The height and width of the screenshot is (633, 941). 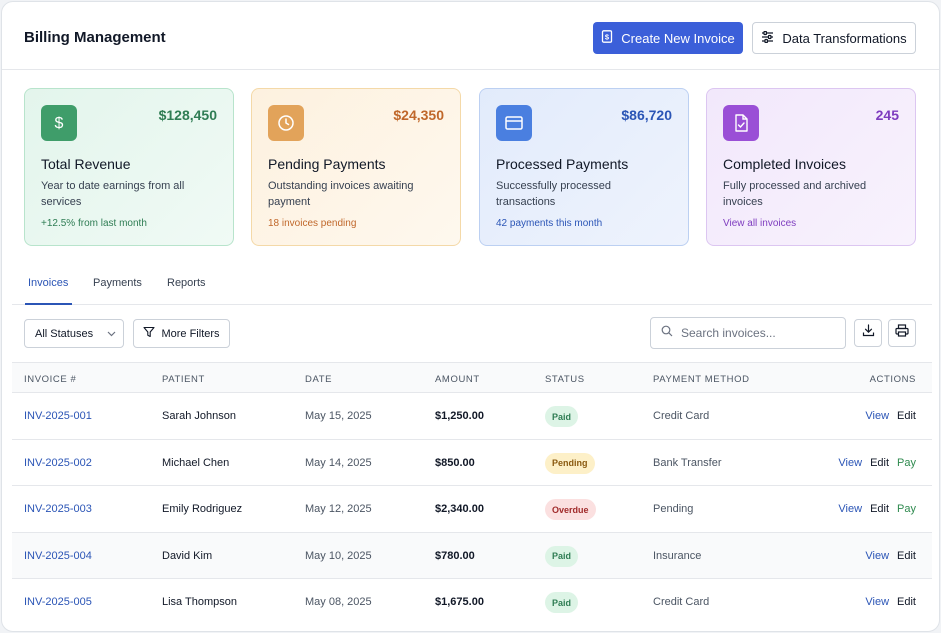 What do you see at coordinates (687, 462) in the screenshot?
I see `payment-method: Bank Transfer` at bounding box center [687, 462].